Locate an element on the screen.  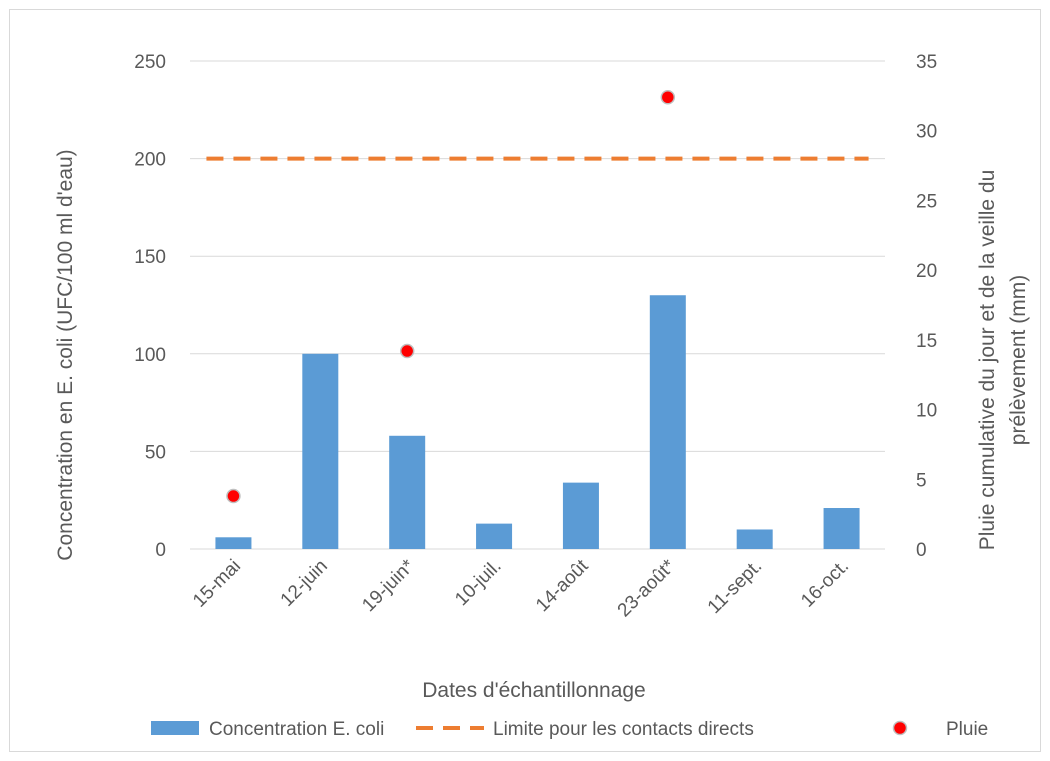
x-tick-label: 10-juil. is located at coordinates (478, 583).